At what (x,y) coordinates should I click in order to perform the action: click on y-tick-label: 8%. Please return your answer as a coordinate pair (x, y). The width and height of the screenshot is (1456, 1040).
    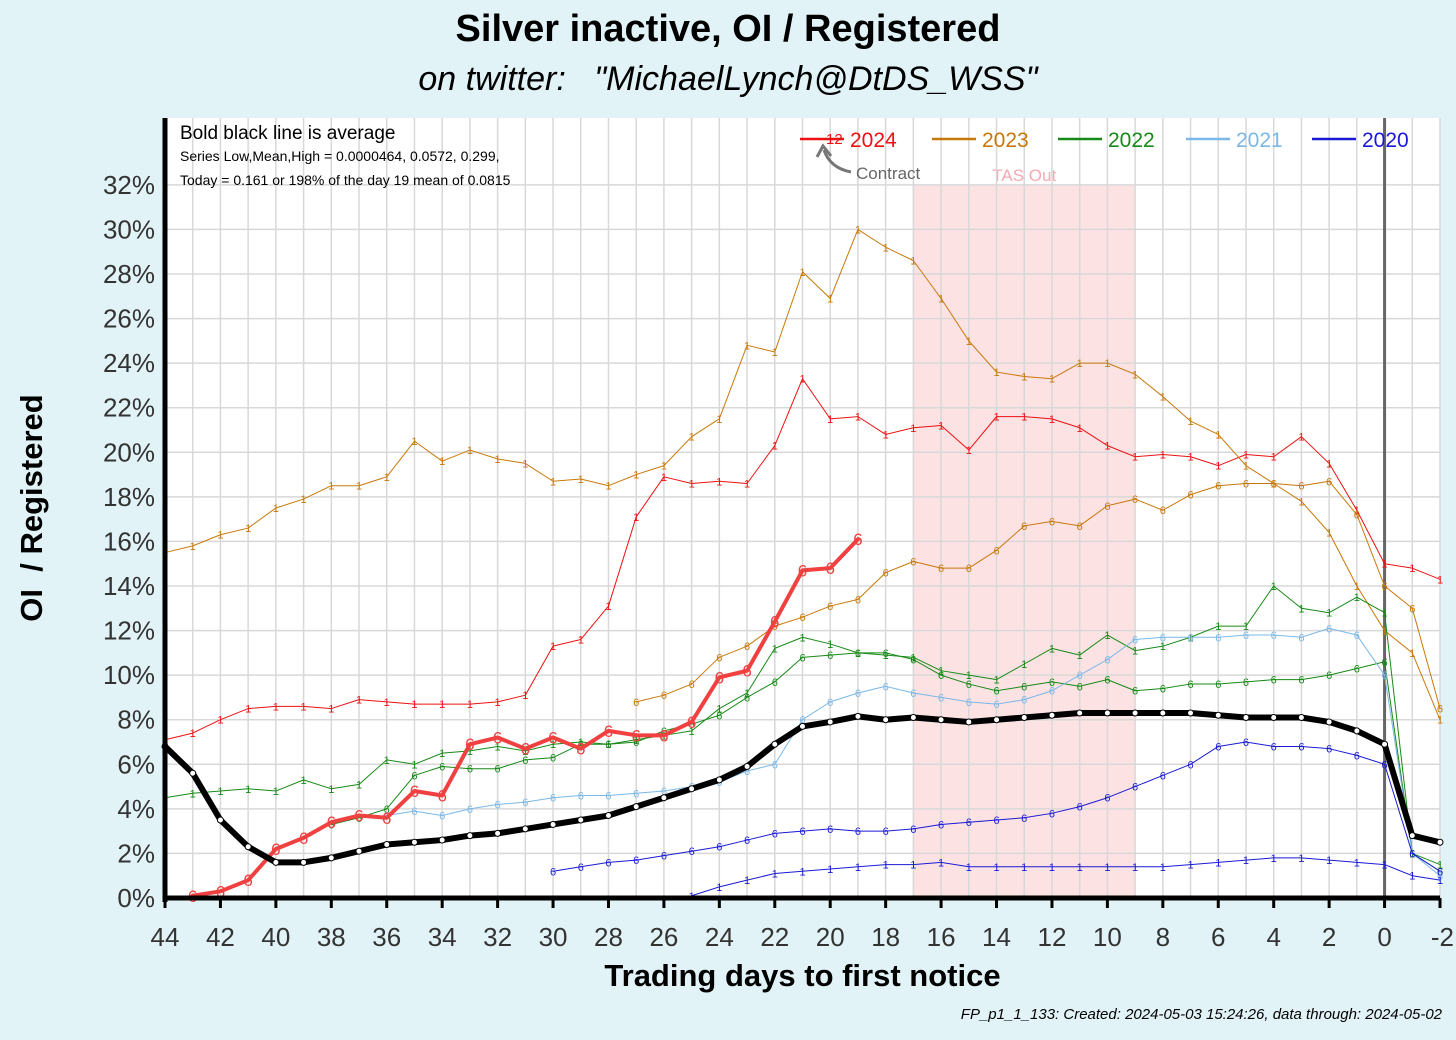
    Looking at the image, I should click on (136, 720).